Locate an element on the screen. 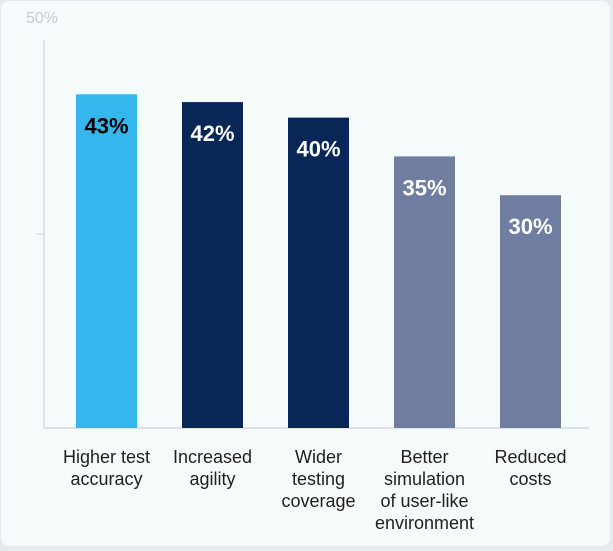 This screenshot has width=613, height=551. x-tick-label-line: accuracy is located at coordinates (106, 479).